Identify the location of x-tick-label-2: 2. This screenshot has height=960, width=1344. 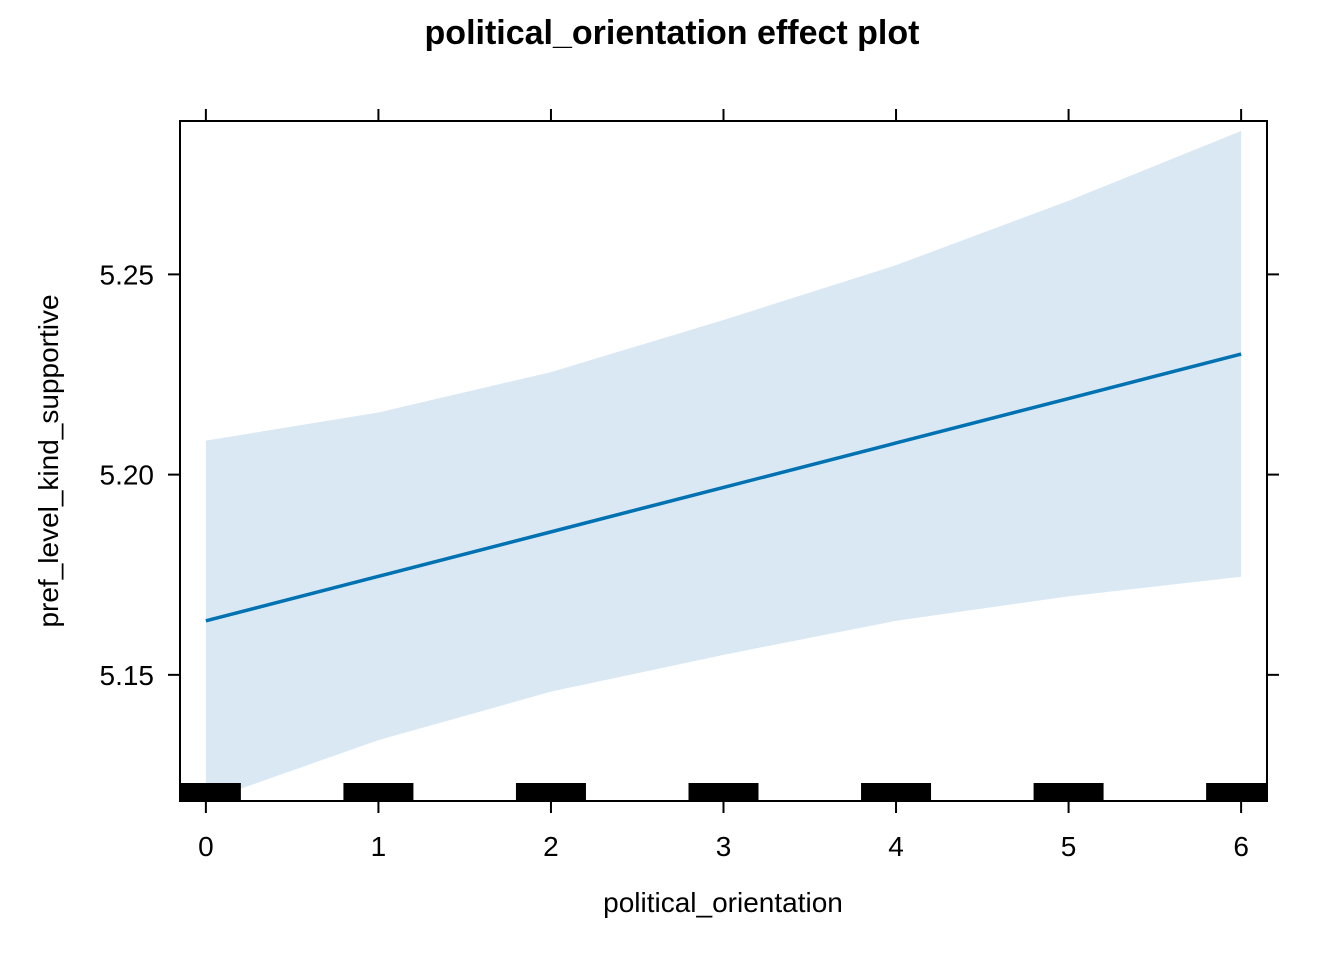
(551, 846).